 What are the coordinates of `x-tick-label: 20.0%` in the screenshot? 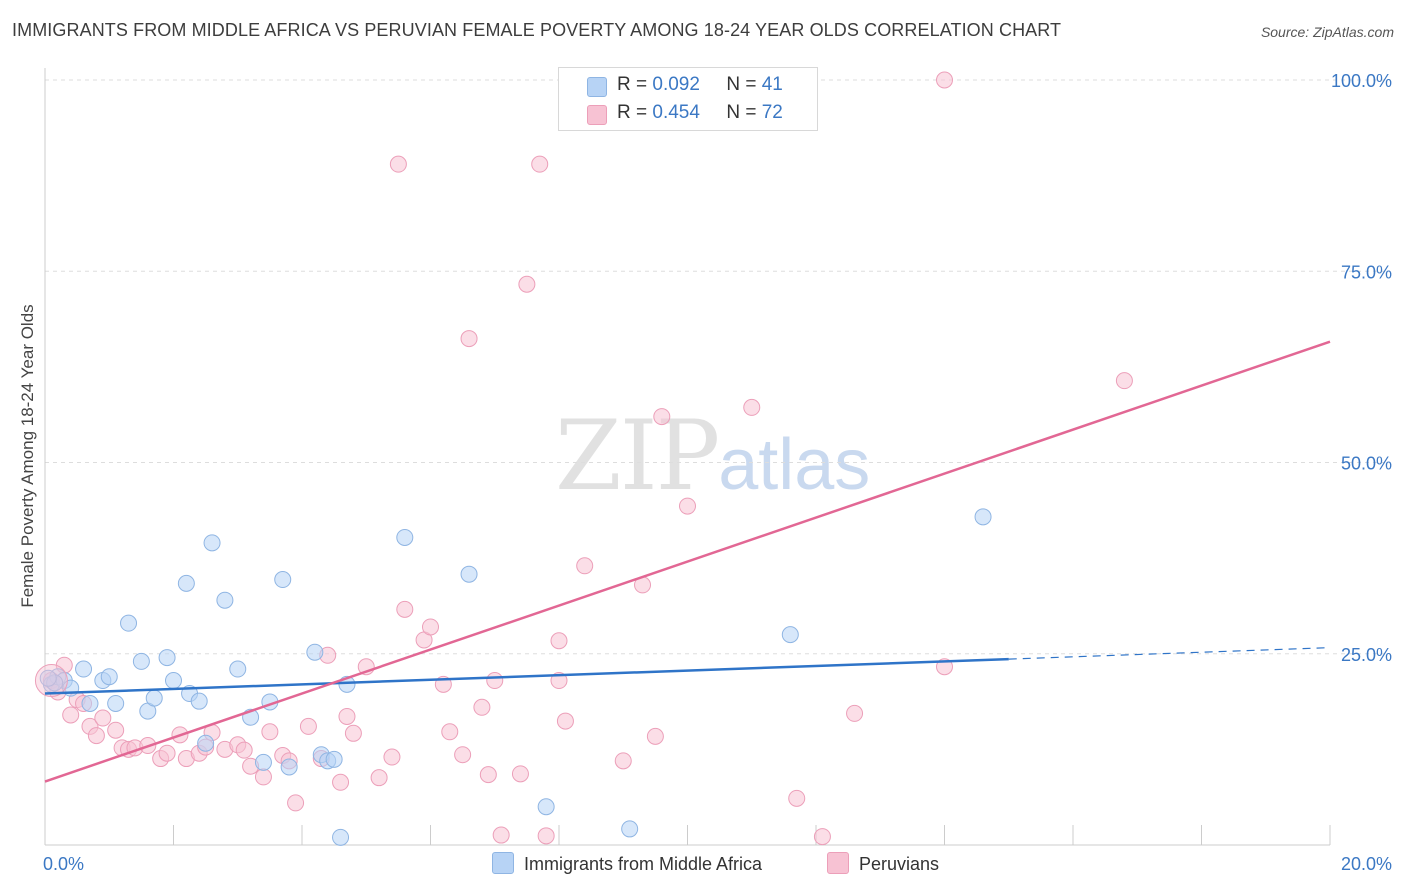 It's located at (1366, 864).